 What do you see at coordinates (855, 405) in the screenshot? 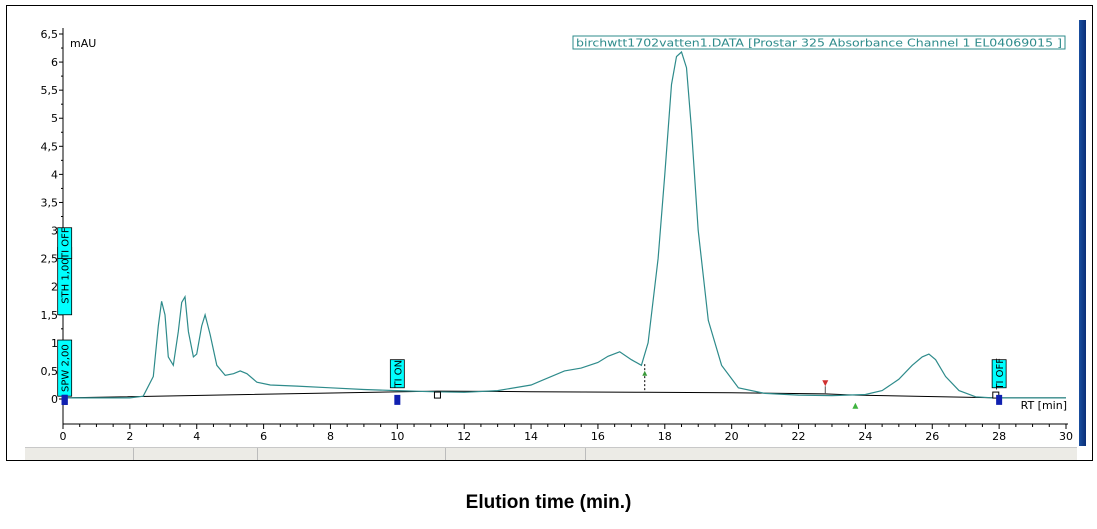
I see `peak-start-marker` at bounding box center [855, 405].